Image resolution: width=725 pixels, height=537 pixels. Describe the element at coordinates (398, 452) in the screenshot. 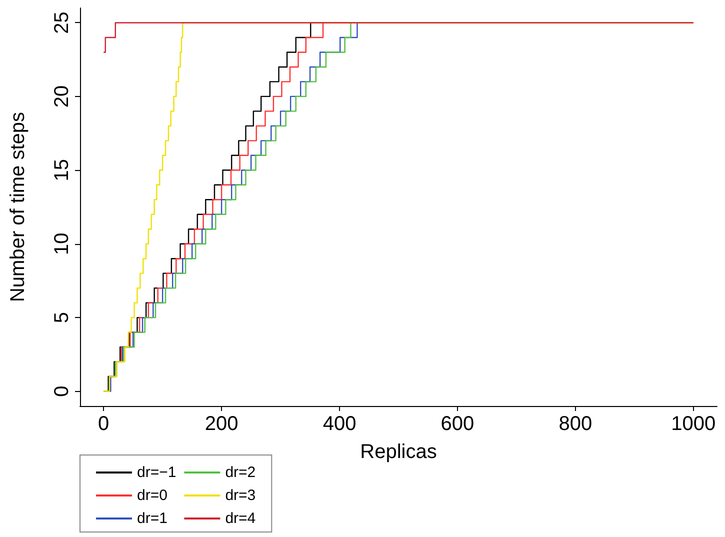

I see `x-axis-title: Replicas` at that location.